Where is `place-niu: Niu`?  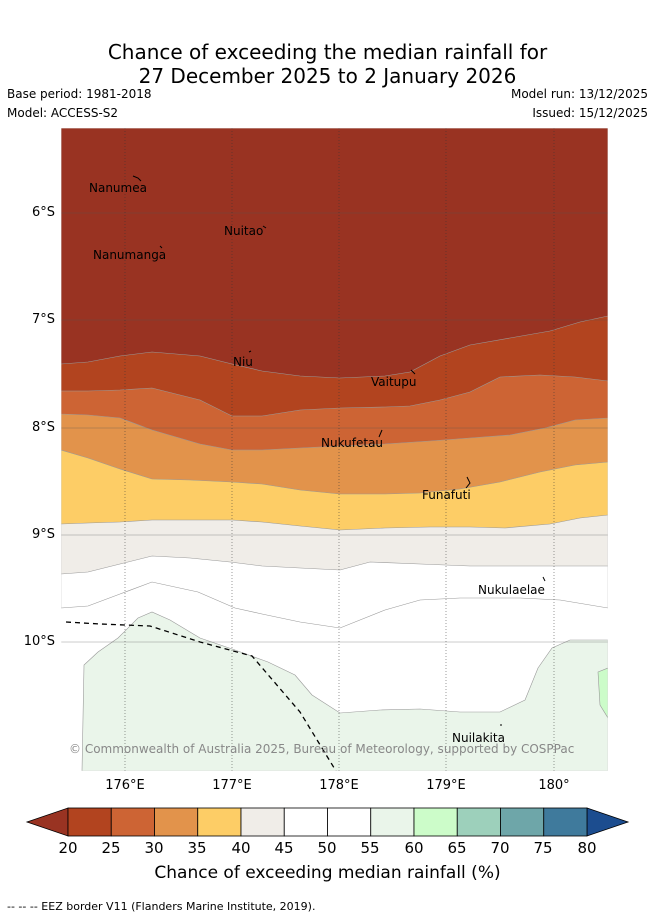 place-niu: Niu is located at coordinates (243, 362).